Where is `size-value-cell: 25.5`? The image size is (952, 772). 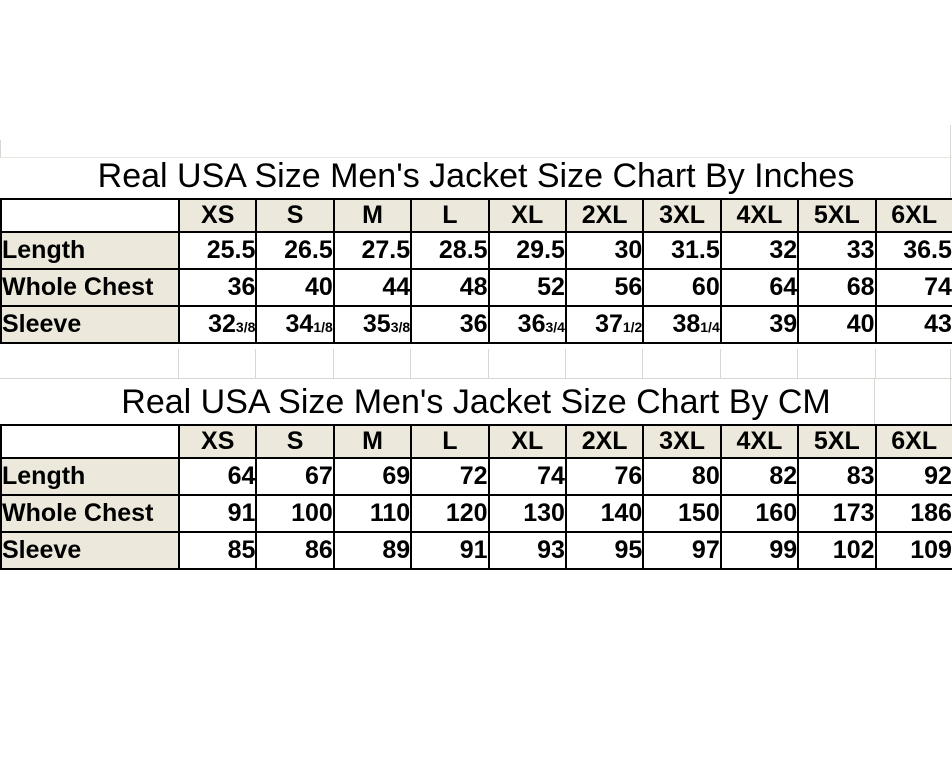
size-value-cell: 25.5 is located at coordinates (217, 250).